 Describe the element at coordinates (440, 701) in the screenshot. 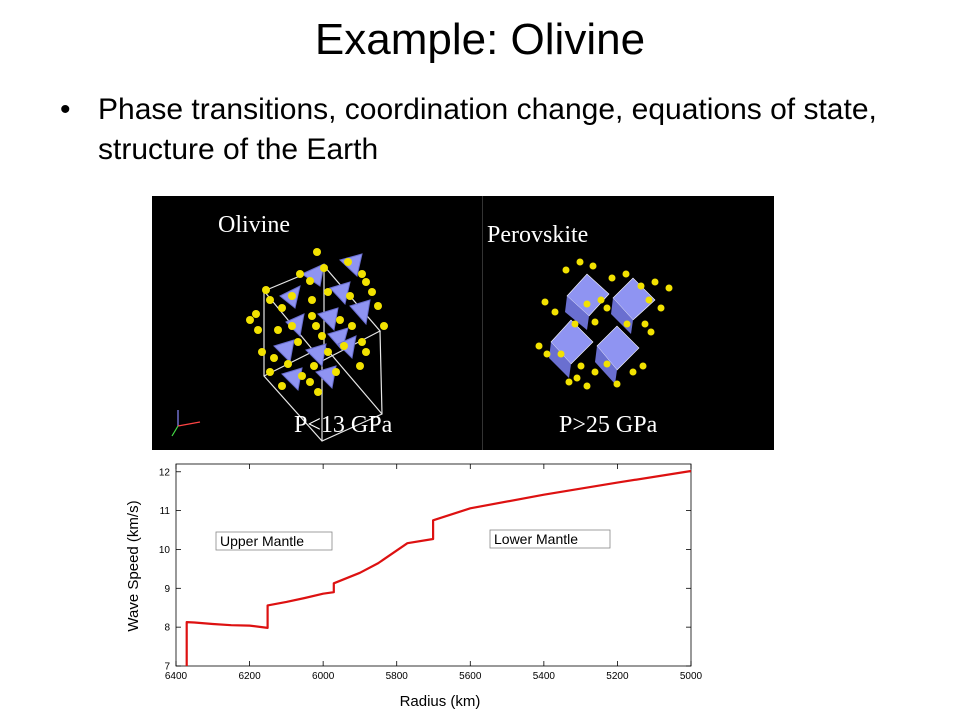

I see `x-axis-label: Radius (km)` at that location.